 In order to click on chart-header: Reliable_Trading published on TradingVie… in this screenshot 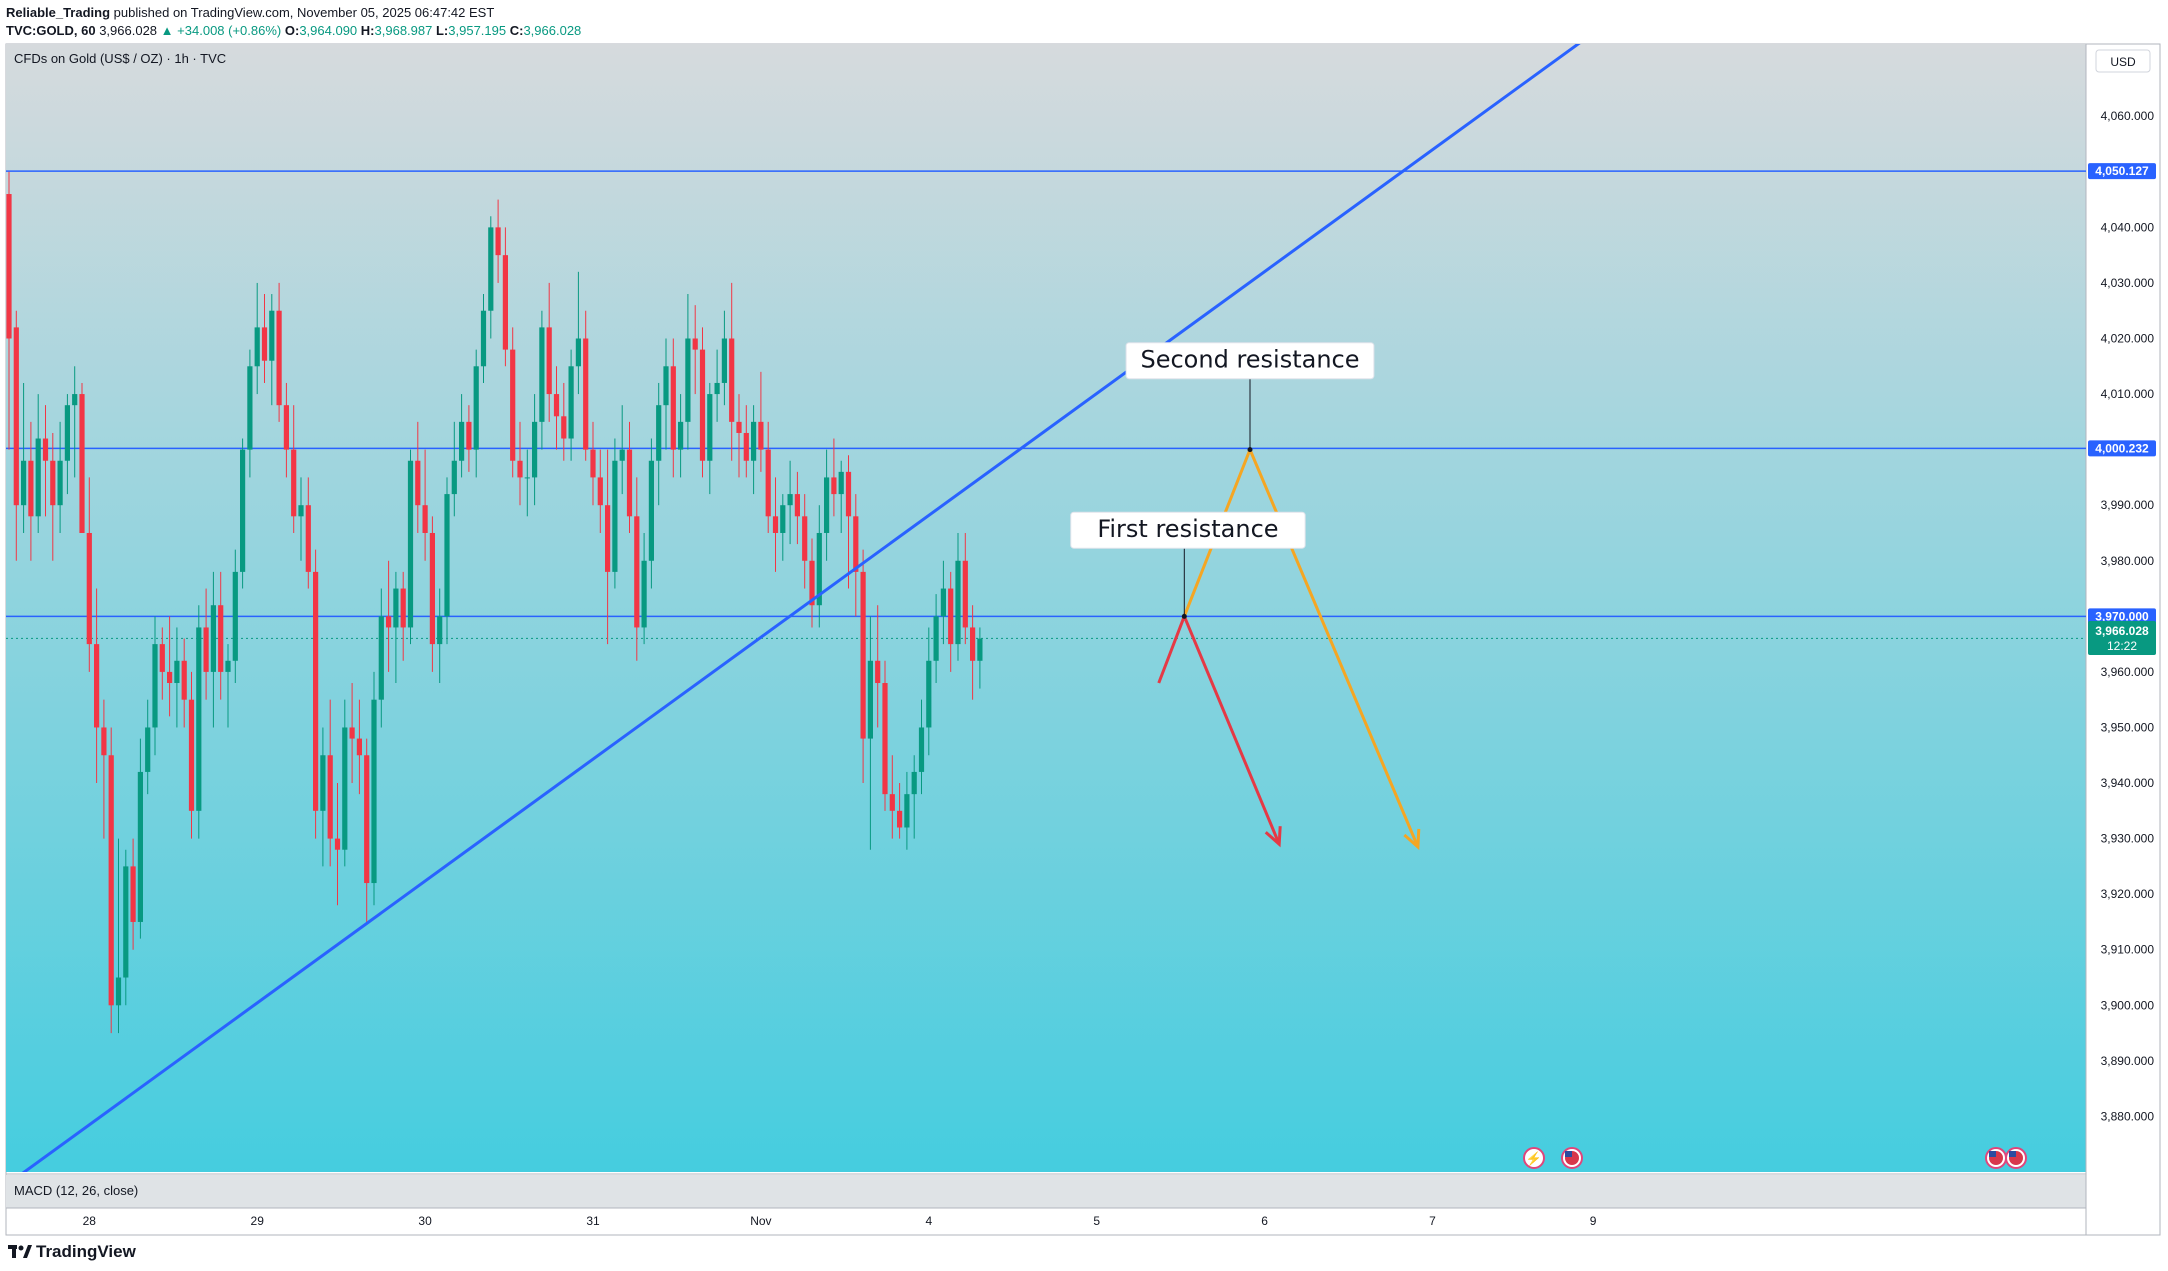, I will do `click(293, 22)`.